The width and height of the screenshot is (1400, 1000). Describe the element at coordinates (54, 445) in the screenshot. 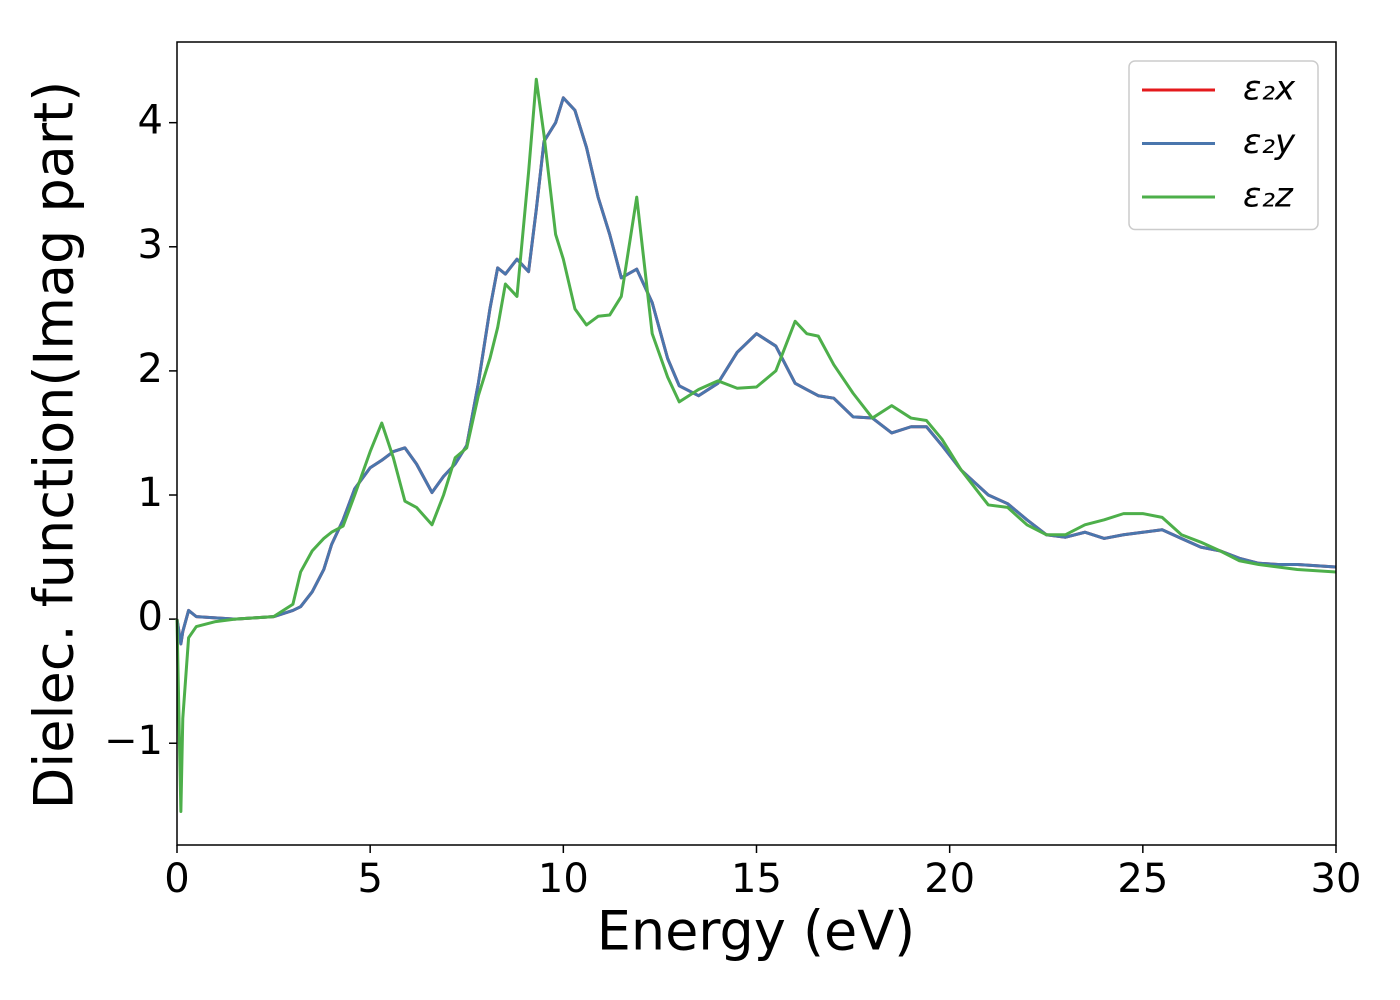

I see `y-axis-label: Dielec. function(Imag part)` at that location.